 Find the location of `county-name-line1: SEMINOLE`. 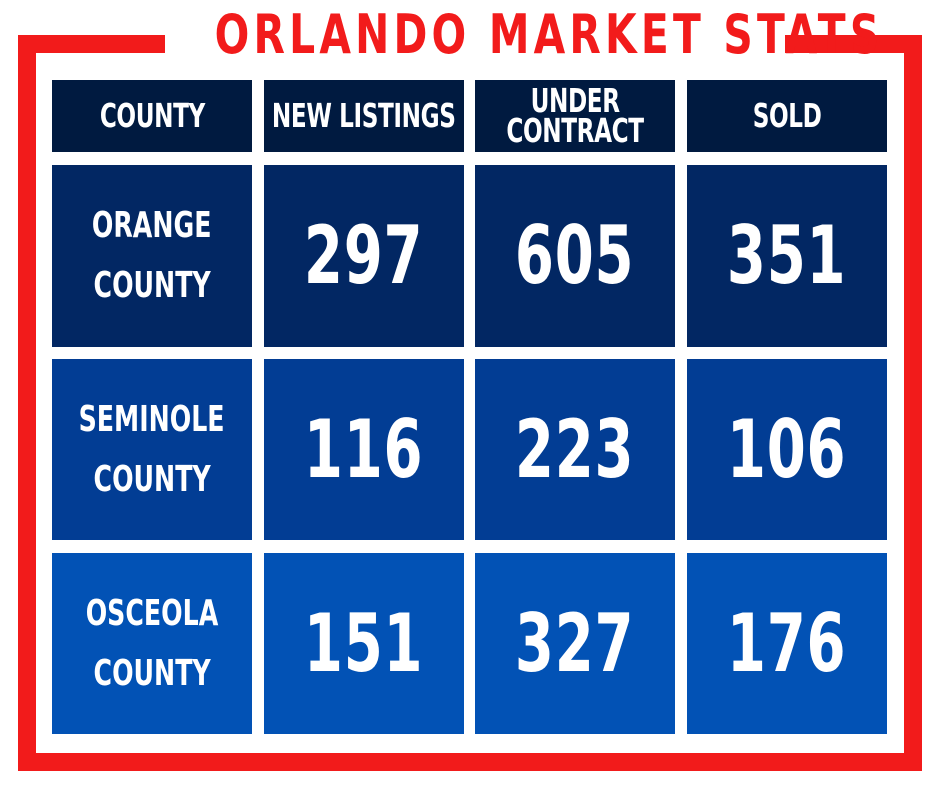

county-name-line1: SEMINOLE is located at coordinates (152, 419).